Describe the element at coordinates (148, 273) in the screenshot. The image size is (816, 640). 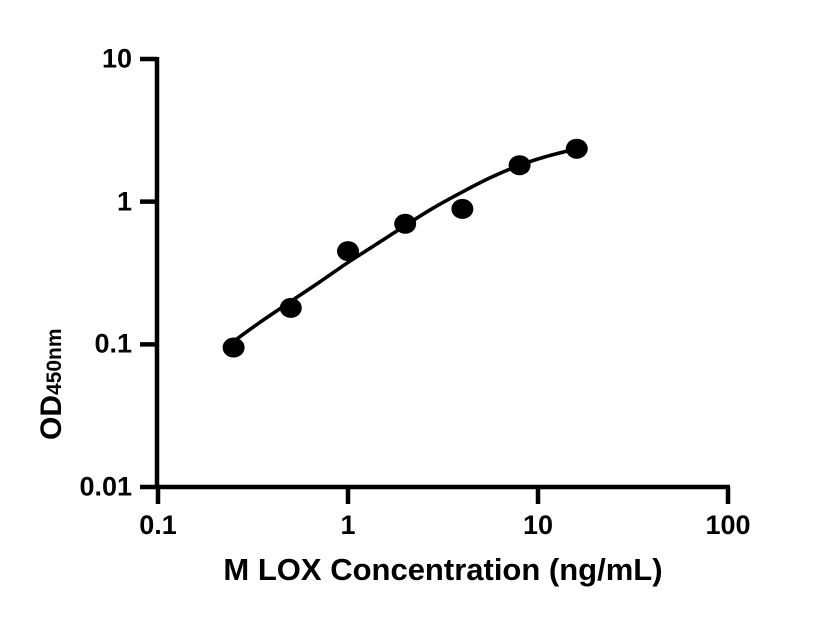
I see `y-axis-ticks` at that location.